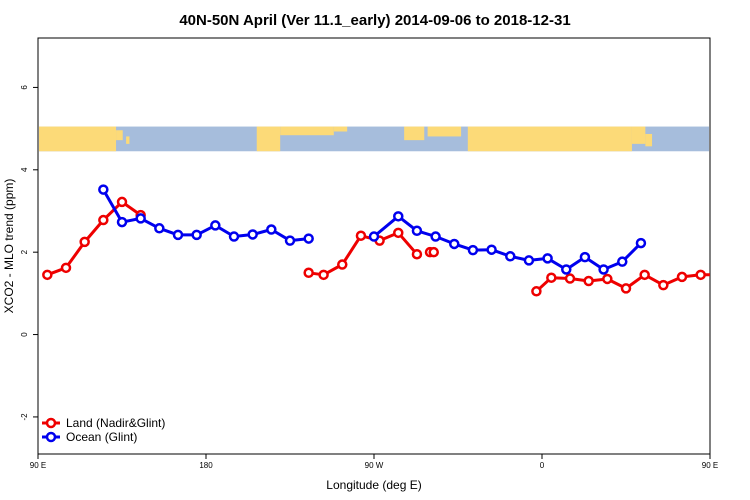 This screenshot has width=750, height=500. Describe the element at coordinates (206, 465) in the screenshot. I see `x-tick-label: 180` at that location.